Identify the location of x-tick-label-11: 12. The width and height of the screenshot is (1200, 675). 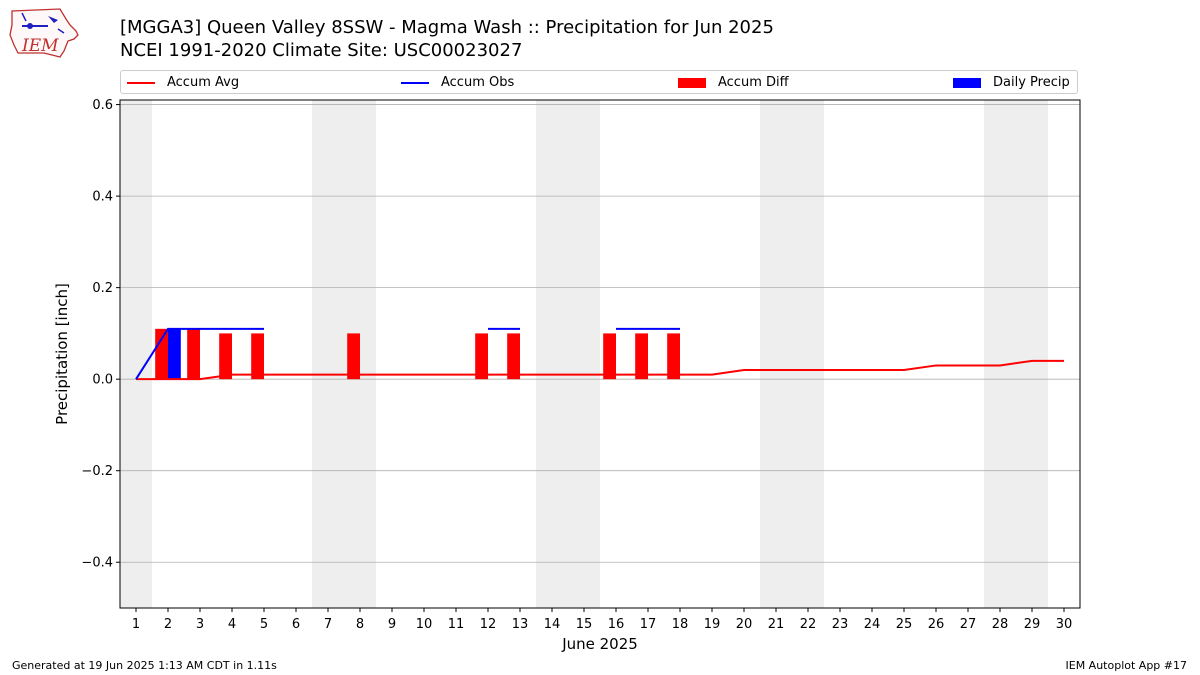
(488, 624).